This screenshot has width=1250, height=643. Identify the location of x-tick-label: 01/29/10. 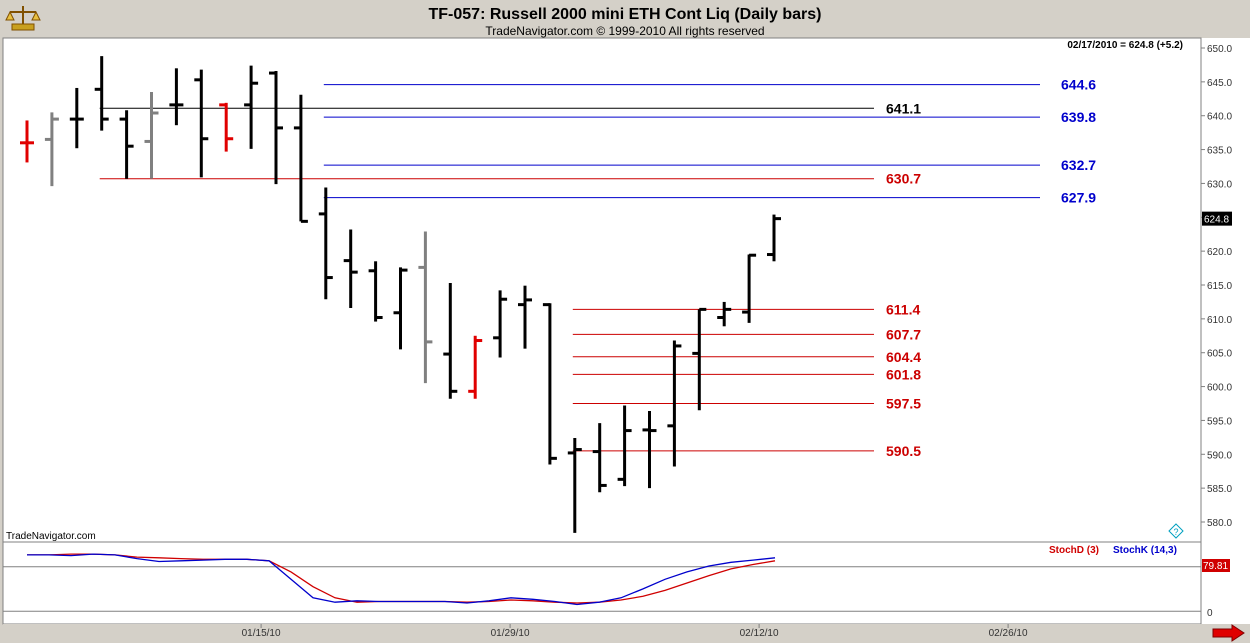
(510, 633).